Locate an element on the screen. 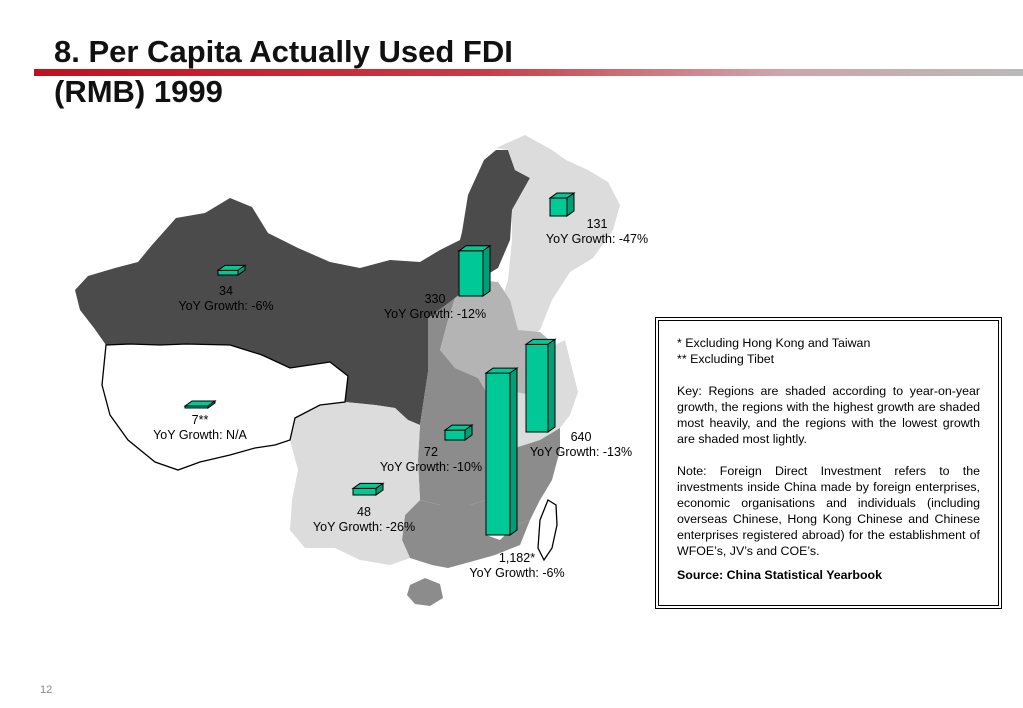  value-label-6: 640 is located at coordinates (581, 437).